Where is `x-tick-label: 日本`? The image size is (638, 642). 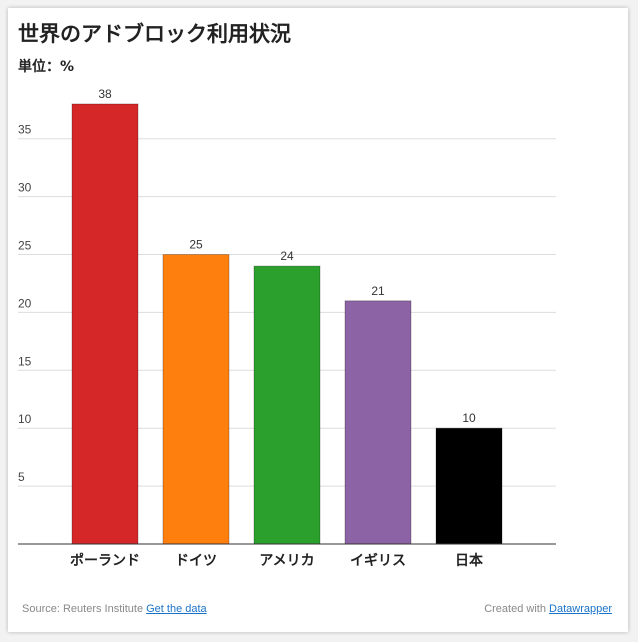
x-tick-label: 日本 is located at coordinates (469, 560).